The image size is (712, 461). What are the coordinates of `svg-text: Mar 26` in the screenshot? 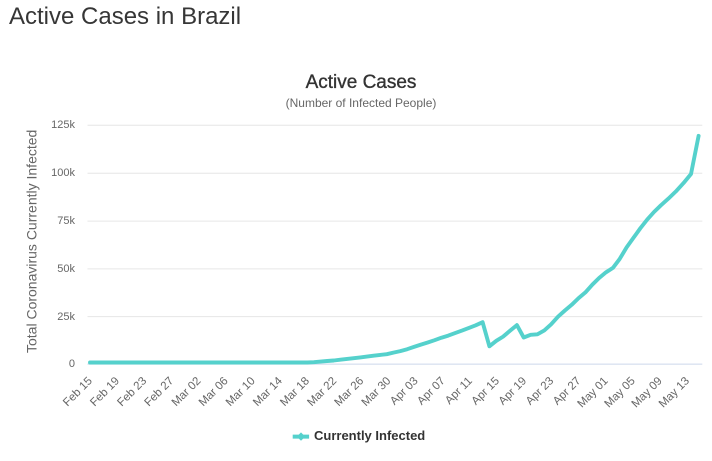 It's located at (350, 392).